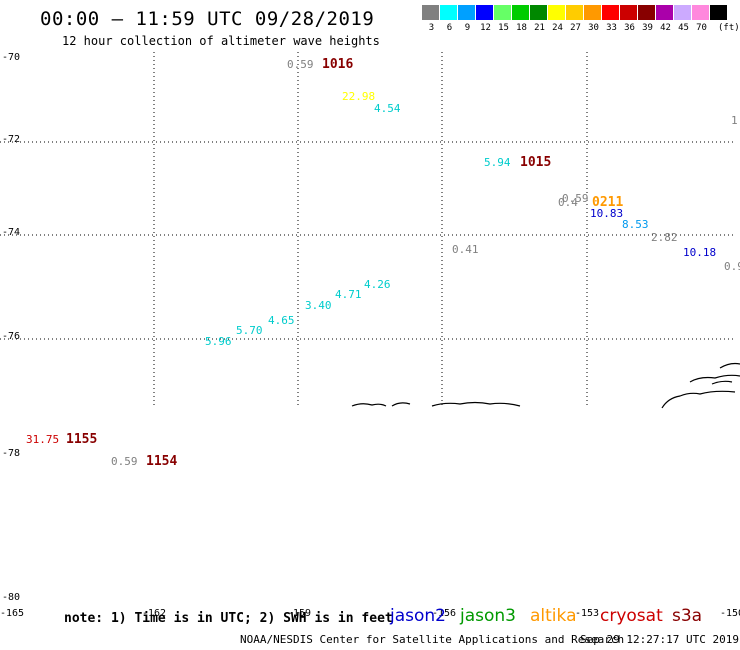 The image size is (740, 650). Describe the element at coordinates (377, 284) in the screenshot. I see `wave-height-label: 4.26` at that location.